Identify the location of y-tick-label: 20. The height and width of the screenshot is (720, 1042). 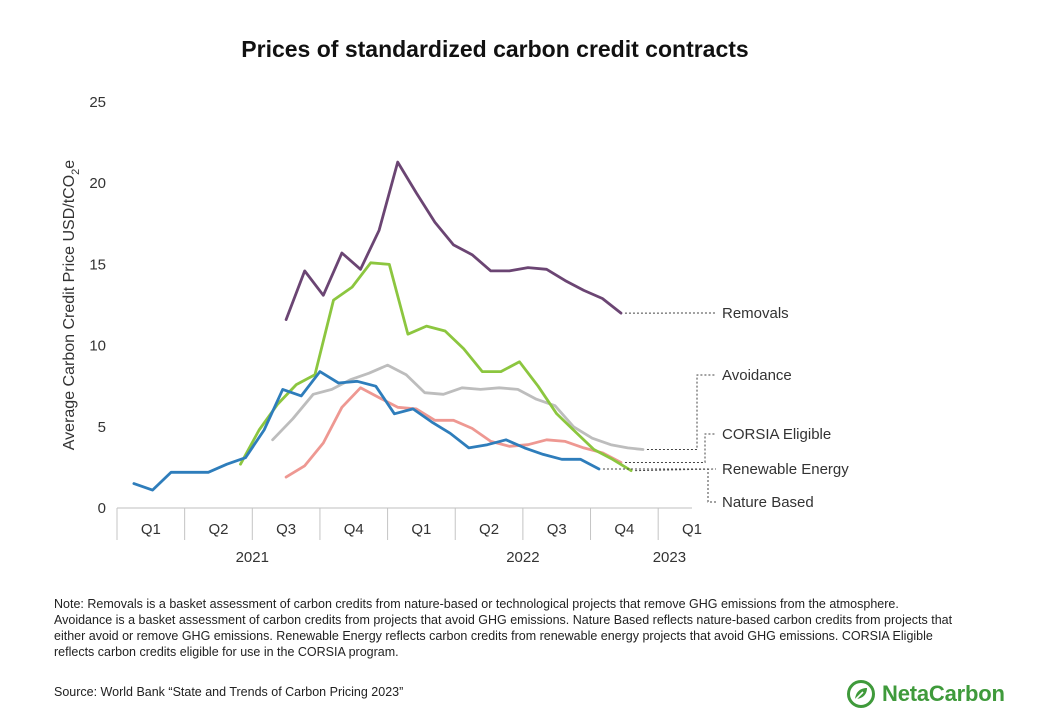
(97, 183).